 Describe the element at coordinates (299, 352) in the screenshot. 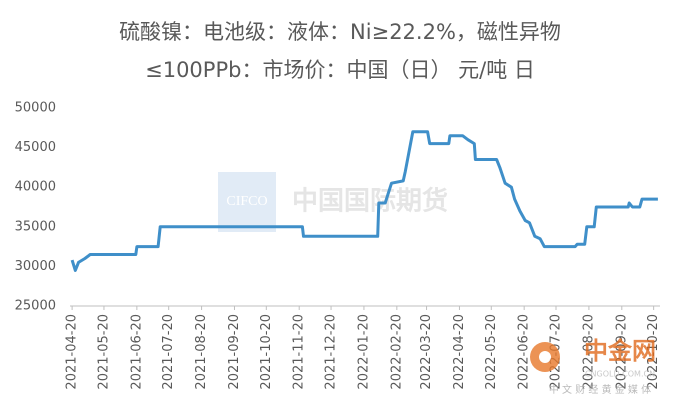

I see `x-tick-label: 2021-11-20` at that location.